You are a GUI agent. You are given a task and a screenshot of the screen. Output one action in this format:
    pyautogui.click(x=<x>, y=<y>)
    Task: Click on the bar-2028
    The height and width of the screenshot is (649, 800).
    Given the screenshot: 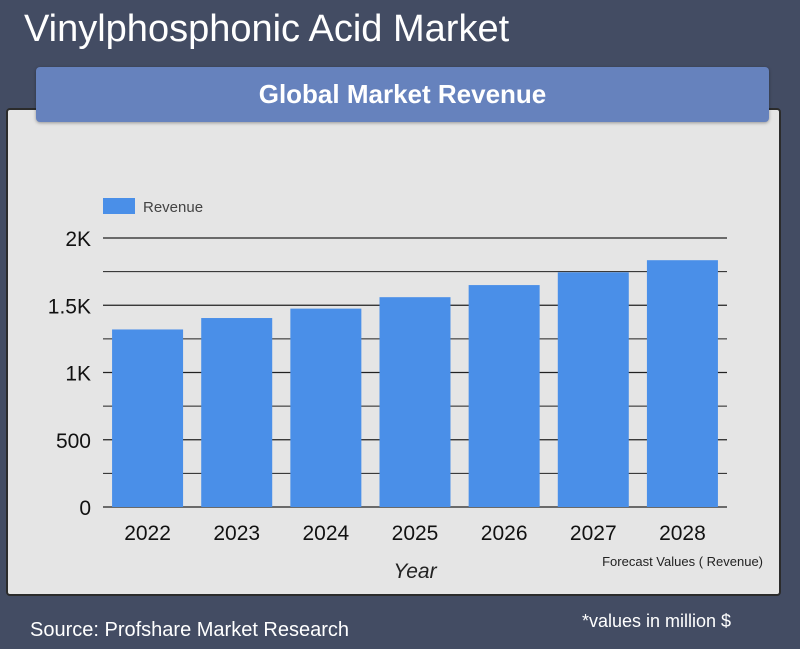 What is the action you would take?
    pyautogui.click(x=682, y=383)
    